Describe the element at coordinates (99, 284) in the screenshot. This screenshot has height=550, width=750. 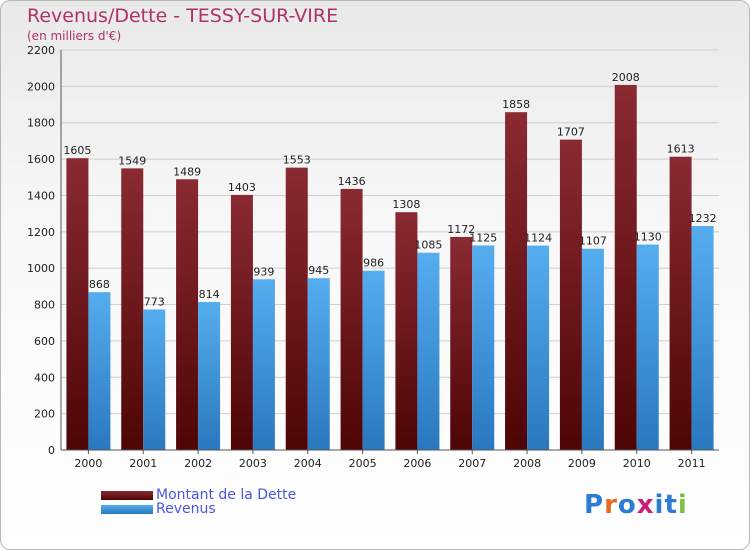
I see `data-label-revenus: 868` at that location.